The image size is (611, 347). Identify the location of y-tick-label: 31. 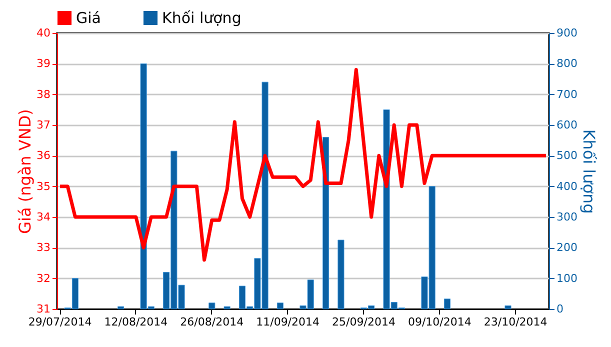
(43, 309).